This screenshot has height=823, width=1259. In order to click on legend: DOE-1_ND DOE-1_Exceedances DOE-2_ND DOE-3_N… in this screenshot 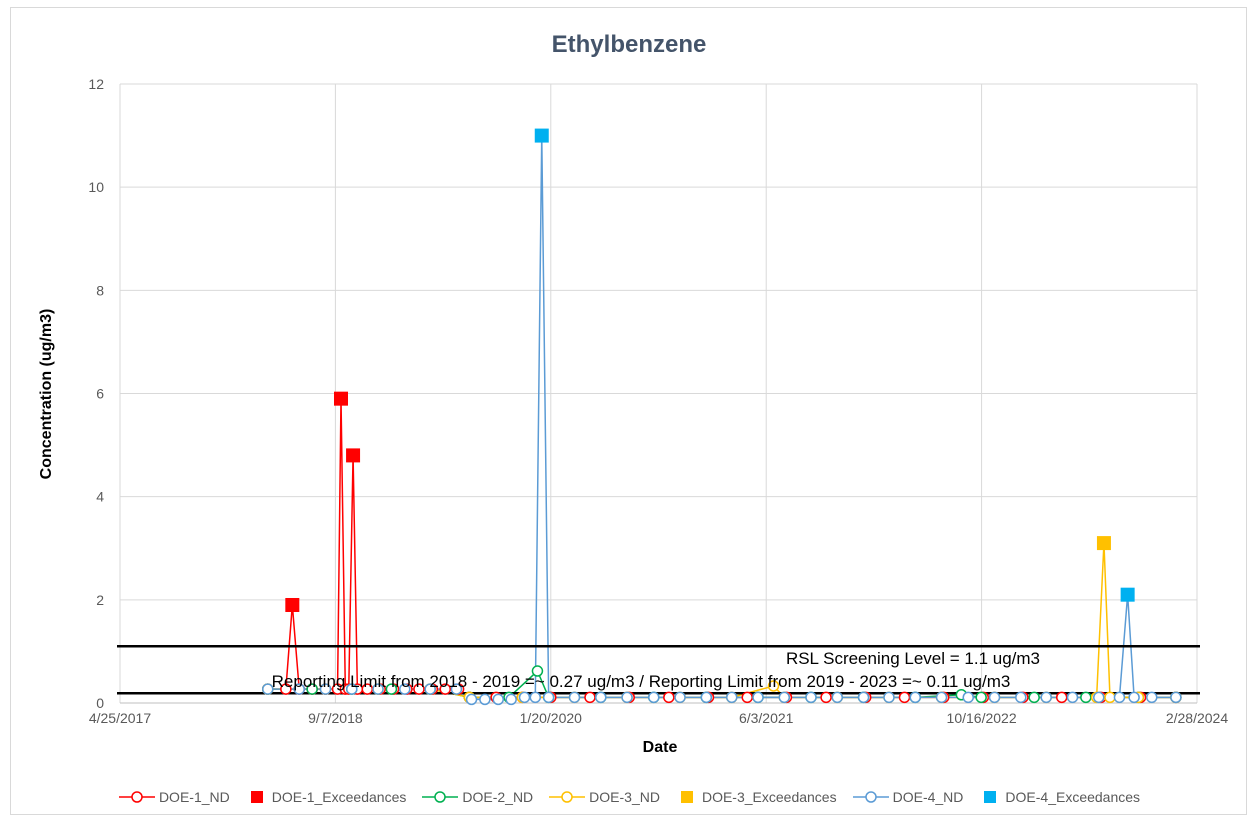, I will do `click(629, 797)`.